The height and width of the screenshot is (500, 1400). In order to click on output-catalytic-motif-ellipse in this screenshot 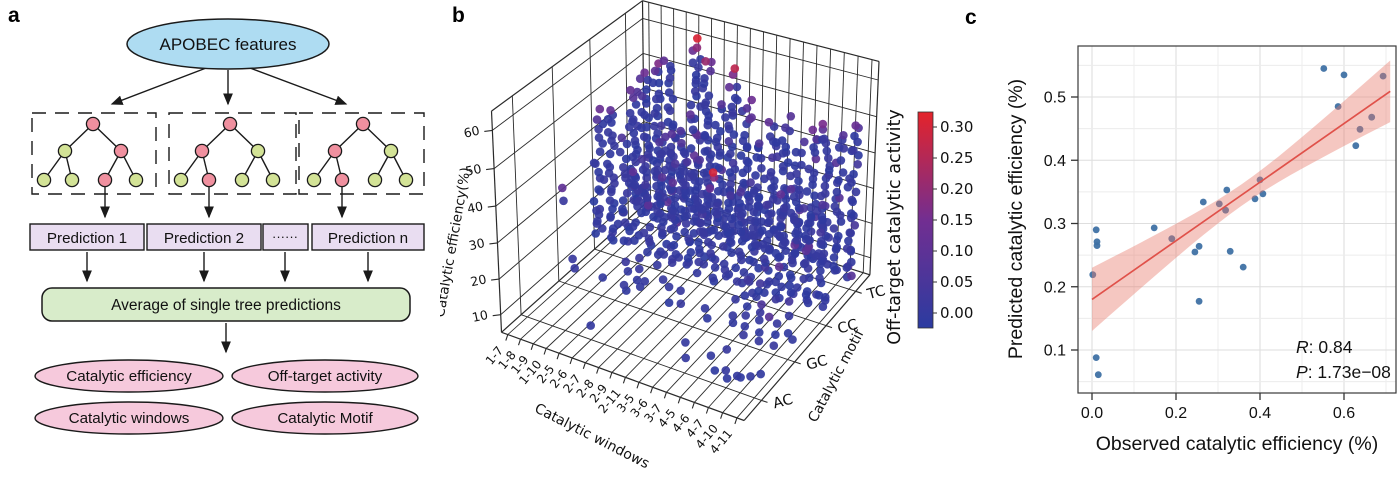, I will do `click(325, 418)`.